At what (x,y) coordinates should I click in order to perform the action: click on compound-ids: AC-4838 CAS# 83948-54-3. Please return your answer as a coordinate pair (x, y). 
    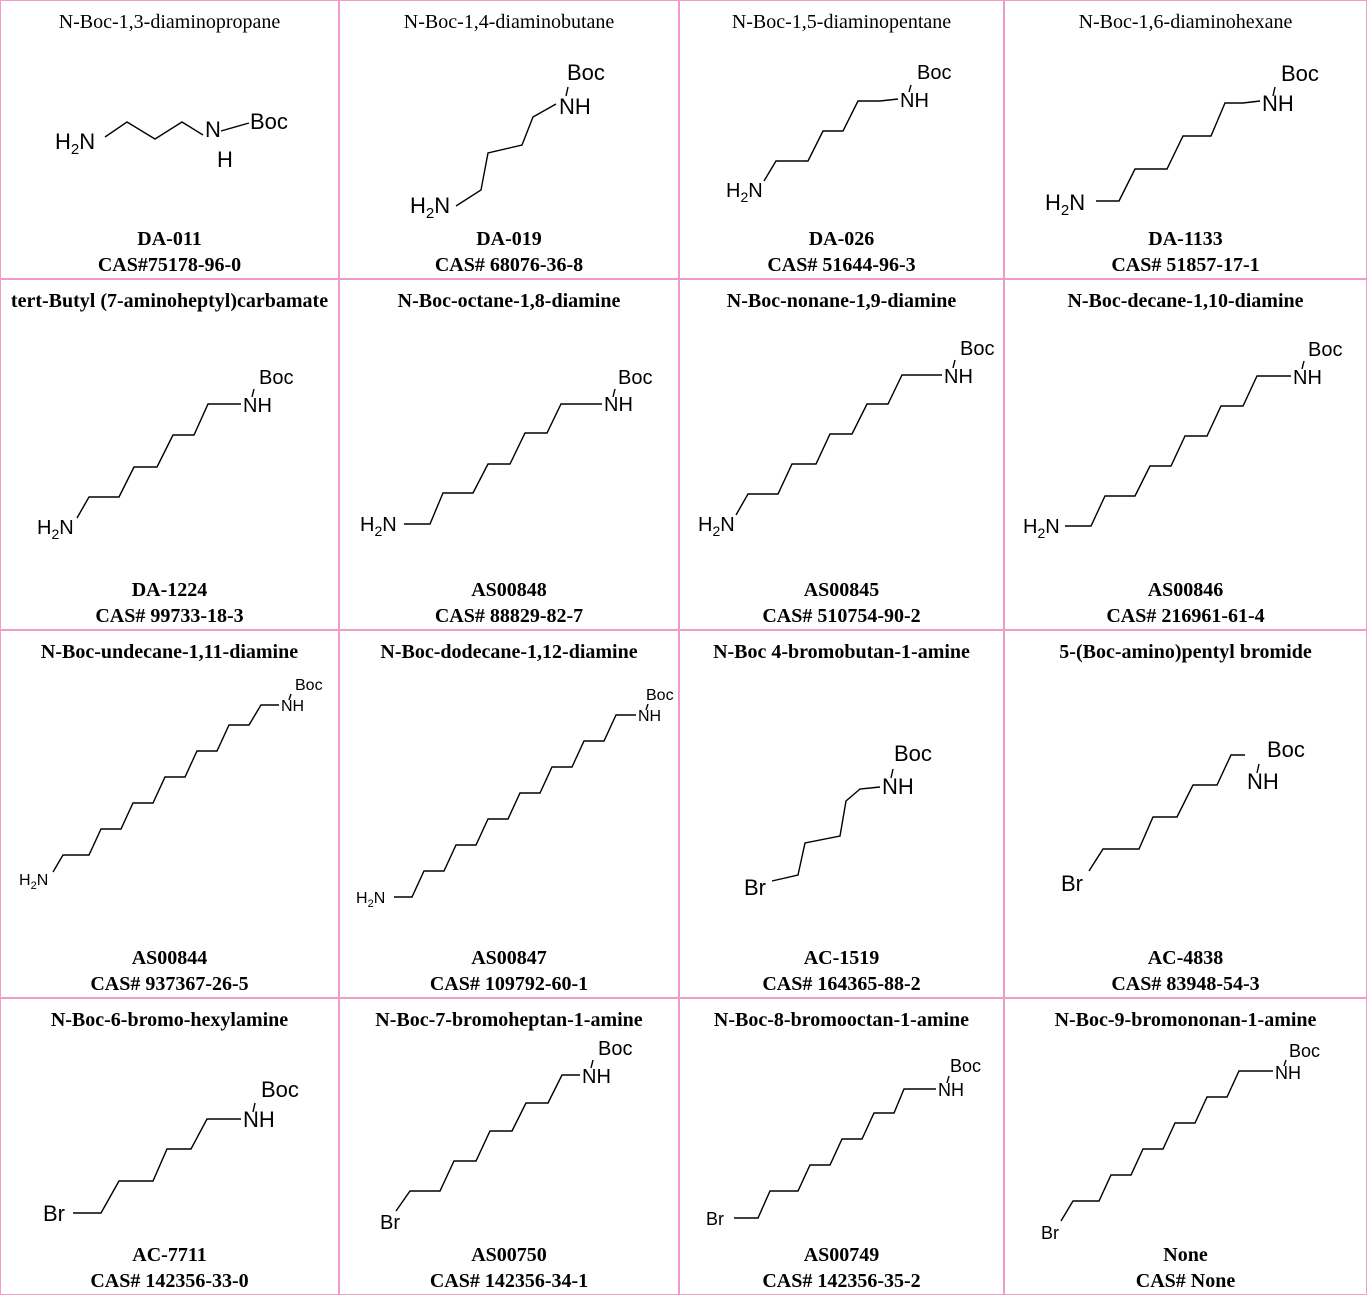
    Looking at the image, I should click on (1185, 971).